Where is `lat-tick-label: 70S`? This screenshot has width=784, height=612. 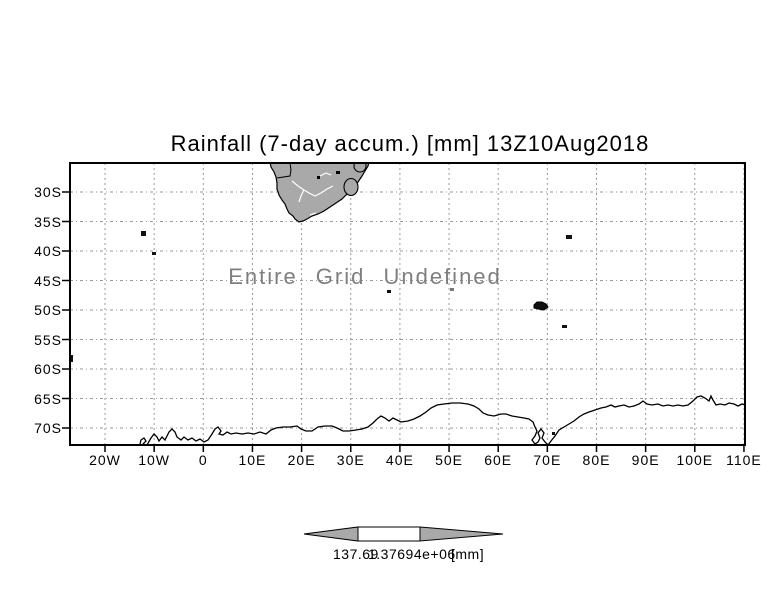 lat-tick-label: 70S is located at coordinates (48, 428).